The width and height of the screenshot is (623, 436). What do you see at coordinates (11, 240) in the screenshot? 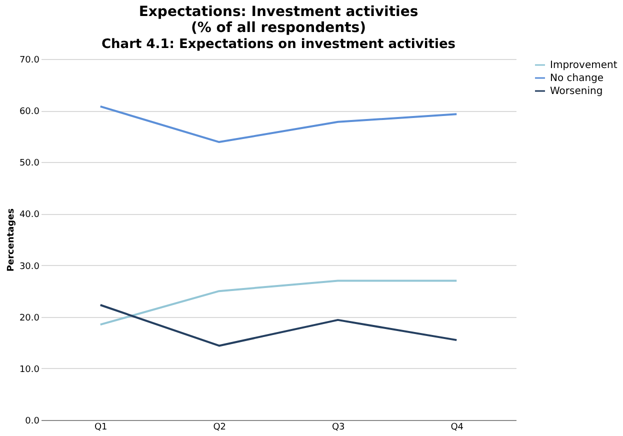
I see `y-axis-title: Percentages` at bounding box center [11, 240].